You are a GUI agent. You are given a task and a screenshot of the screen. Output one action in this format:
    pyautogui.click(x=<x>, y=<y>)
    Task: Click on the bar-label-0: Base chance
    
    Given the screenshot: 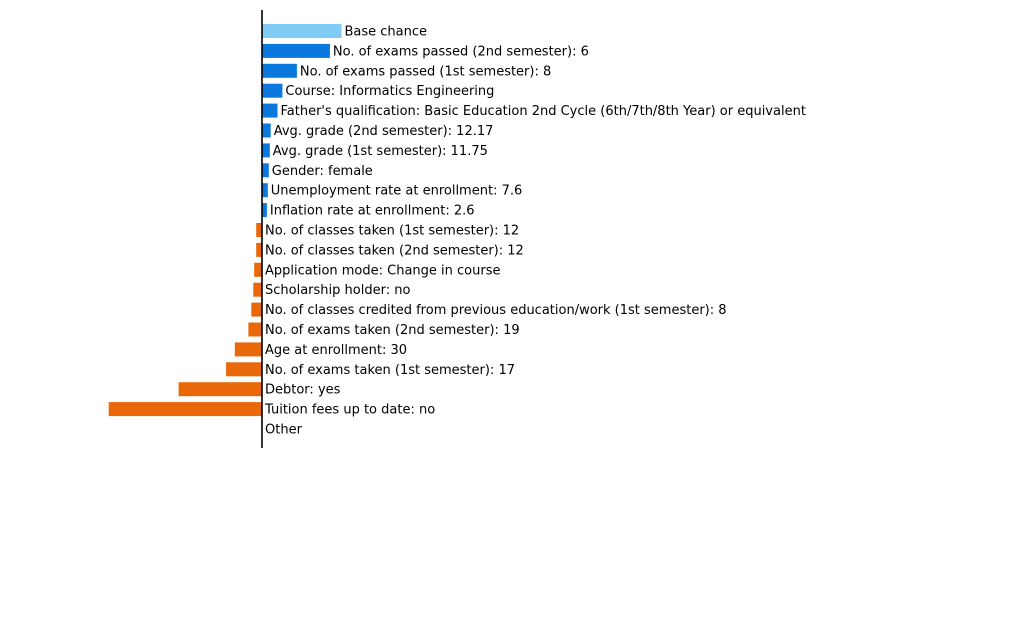 What is the action you would take?
    pyautogui.click(x=386, y=32)
    